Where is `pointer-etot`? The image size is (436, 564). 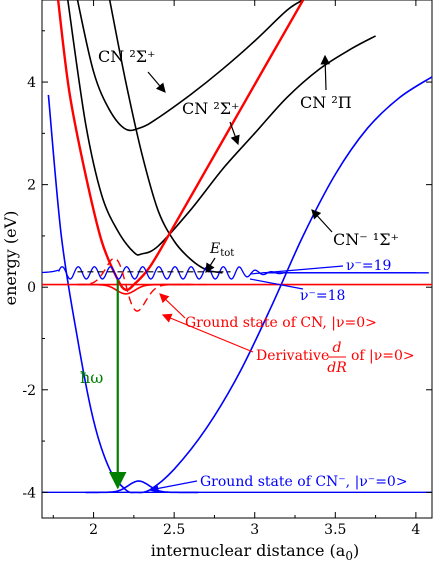
pointer-etot is located at coordinates (210, 265).